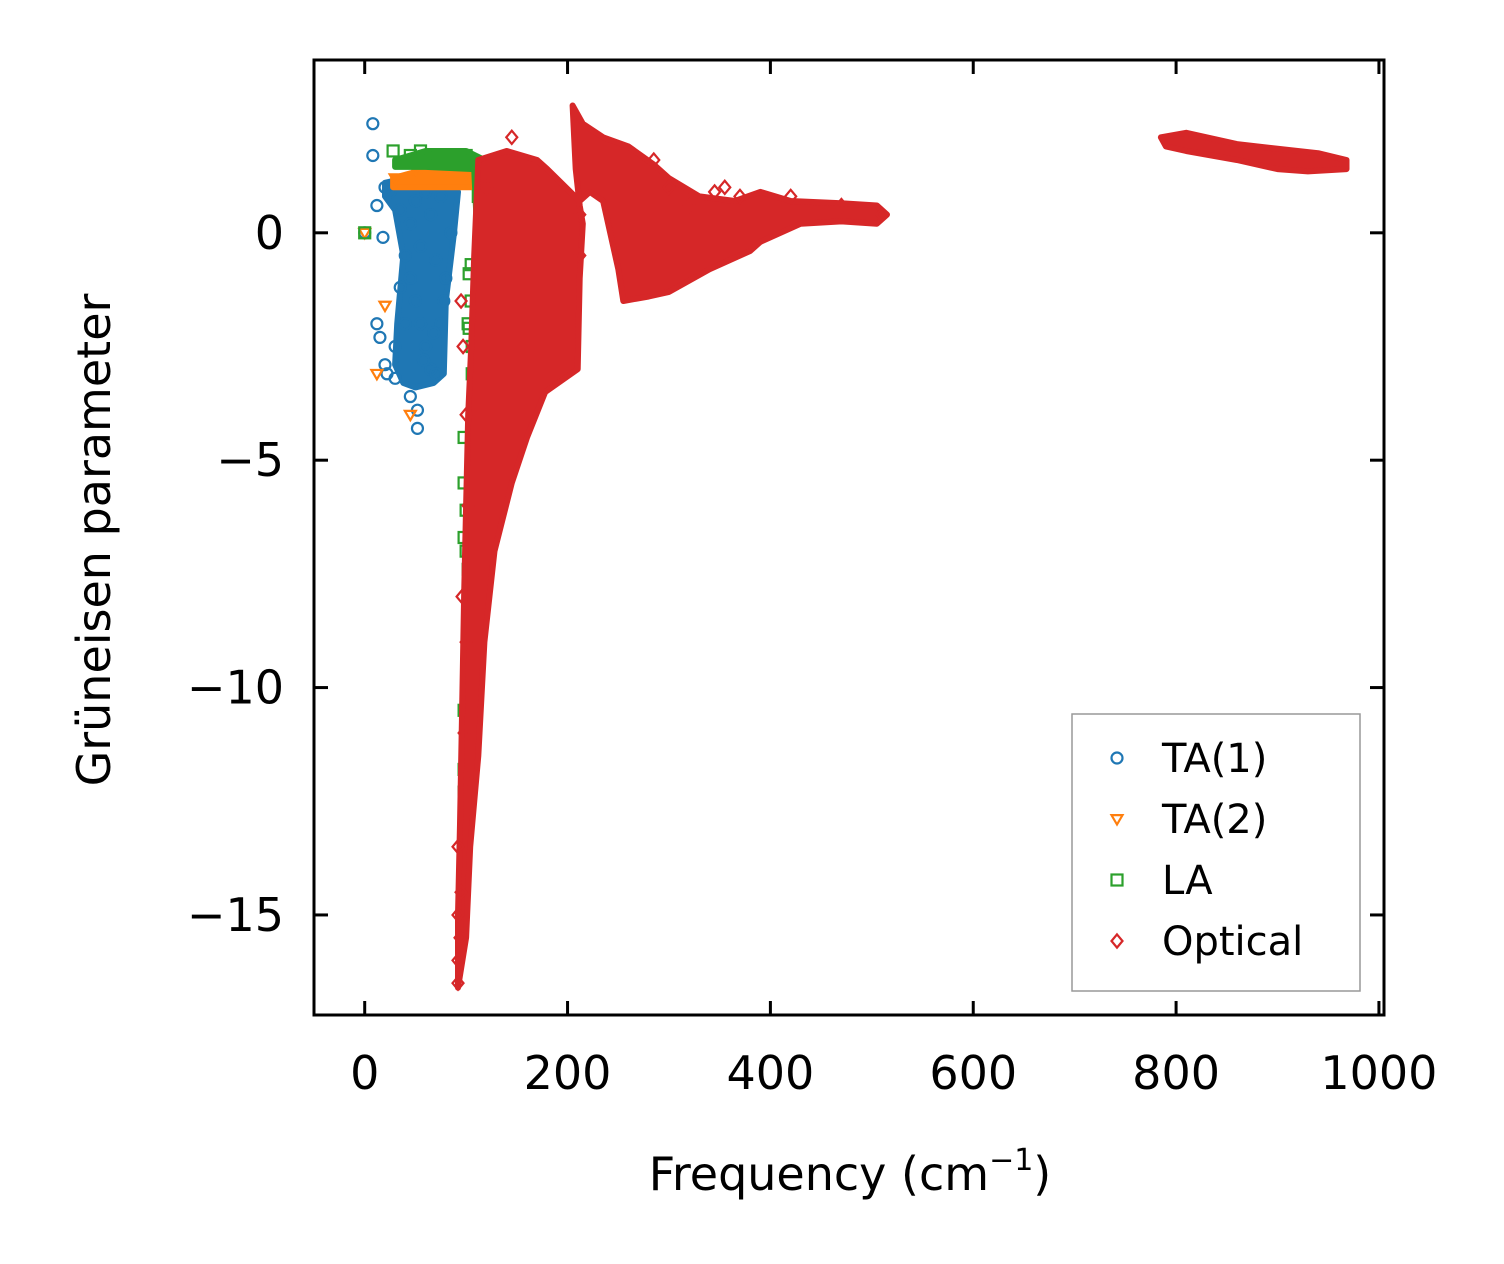  I want to click on x-tick-label: 600, so click(973, 1073).